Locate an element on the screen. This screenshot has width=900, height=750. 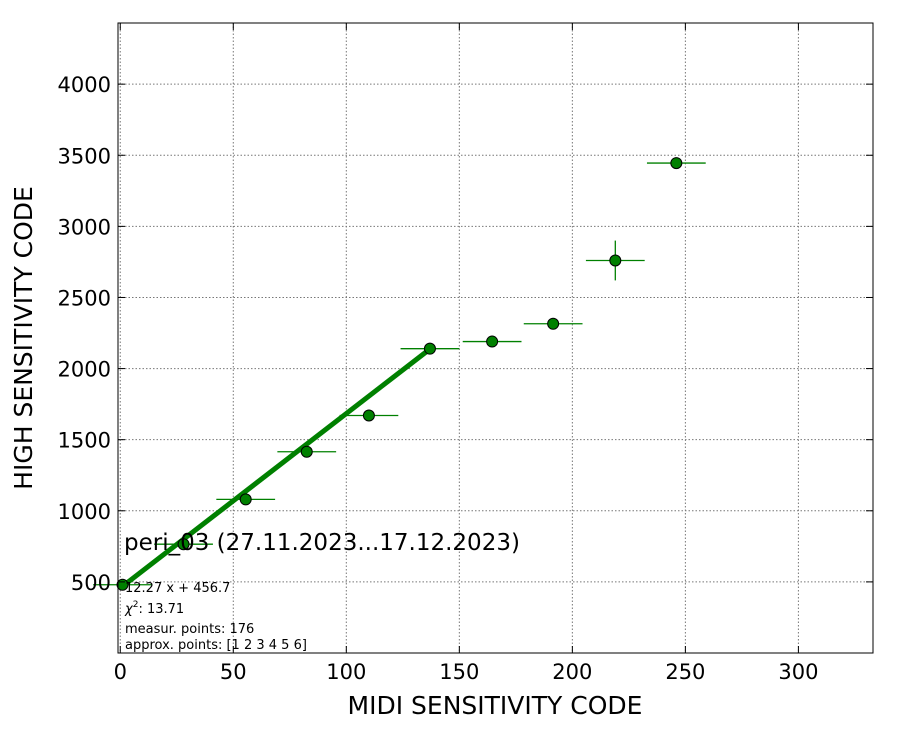
measur-points-label: measur. points: 176 is located at coordinates (189, 629).